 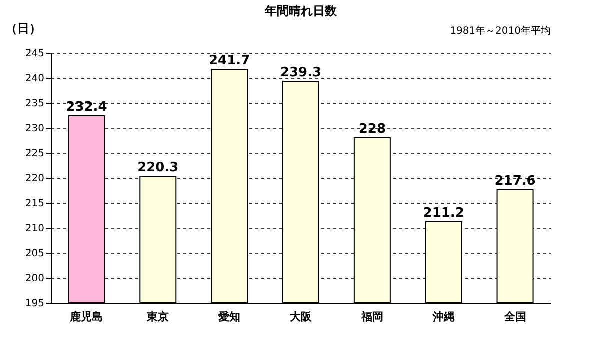 What do you see at coordinates (34, 54) in the screenshot?
I see `y-tick-label: 245` at bounding box center [34, 54].